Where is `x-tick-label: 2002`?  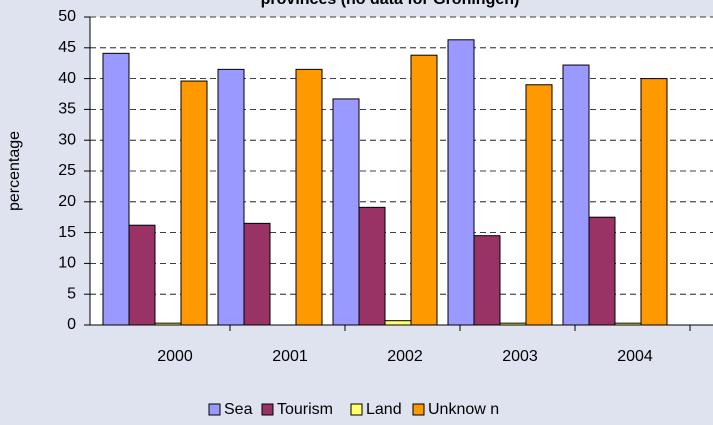
x-tick-label: 2002 is located at coordinates (405, 356).